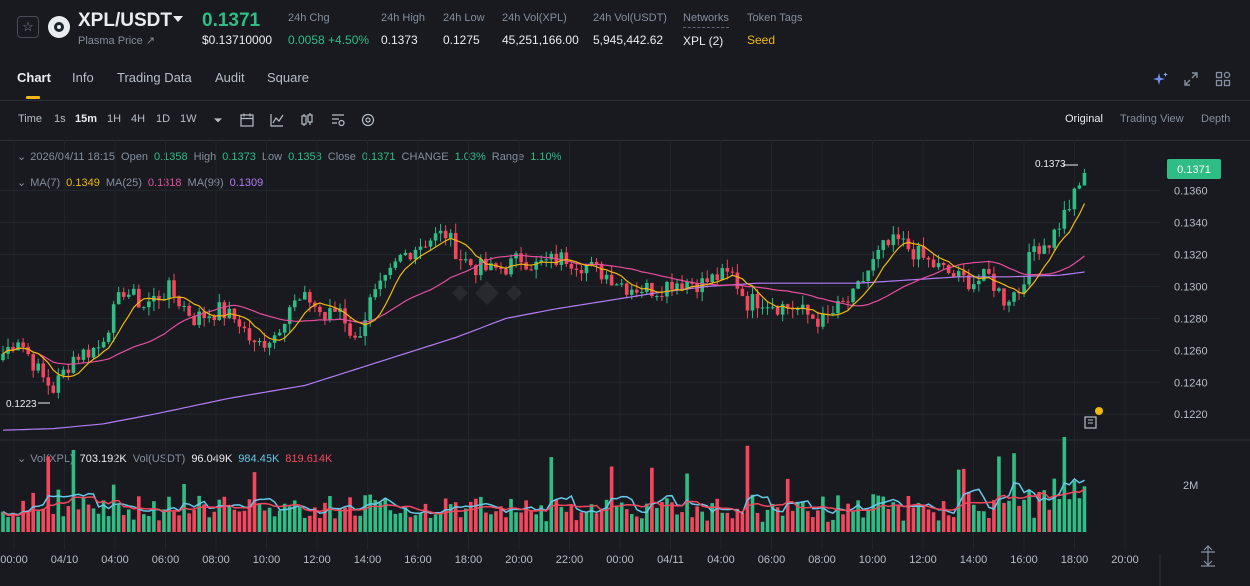 Image resolution: width=1250 pixels, height=586 pixels. Describe the element at coordinates (114, 119) in the screenshot. I see `interval-1h: 1H` at that location.